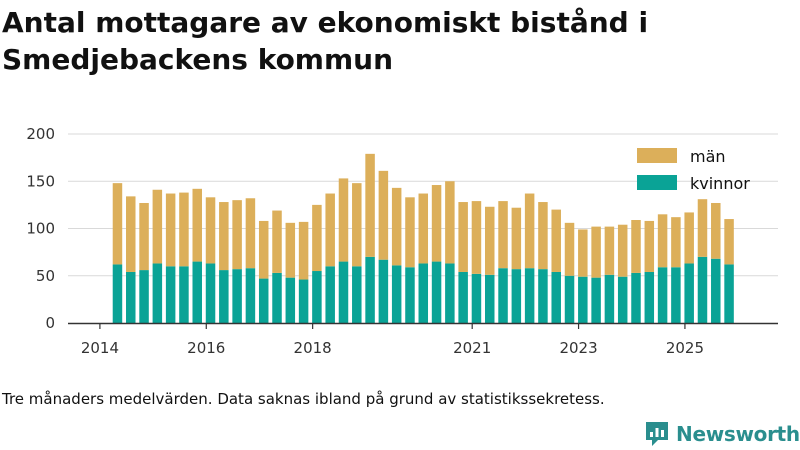  Describe the element at coordinates (657, 155) in the screenshot. I see `legend-swatch-man` at that location.